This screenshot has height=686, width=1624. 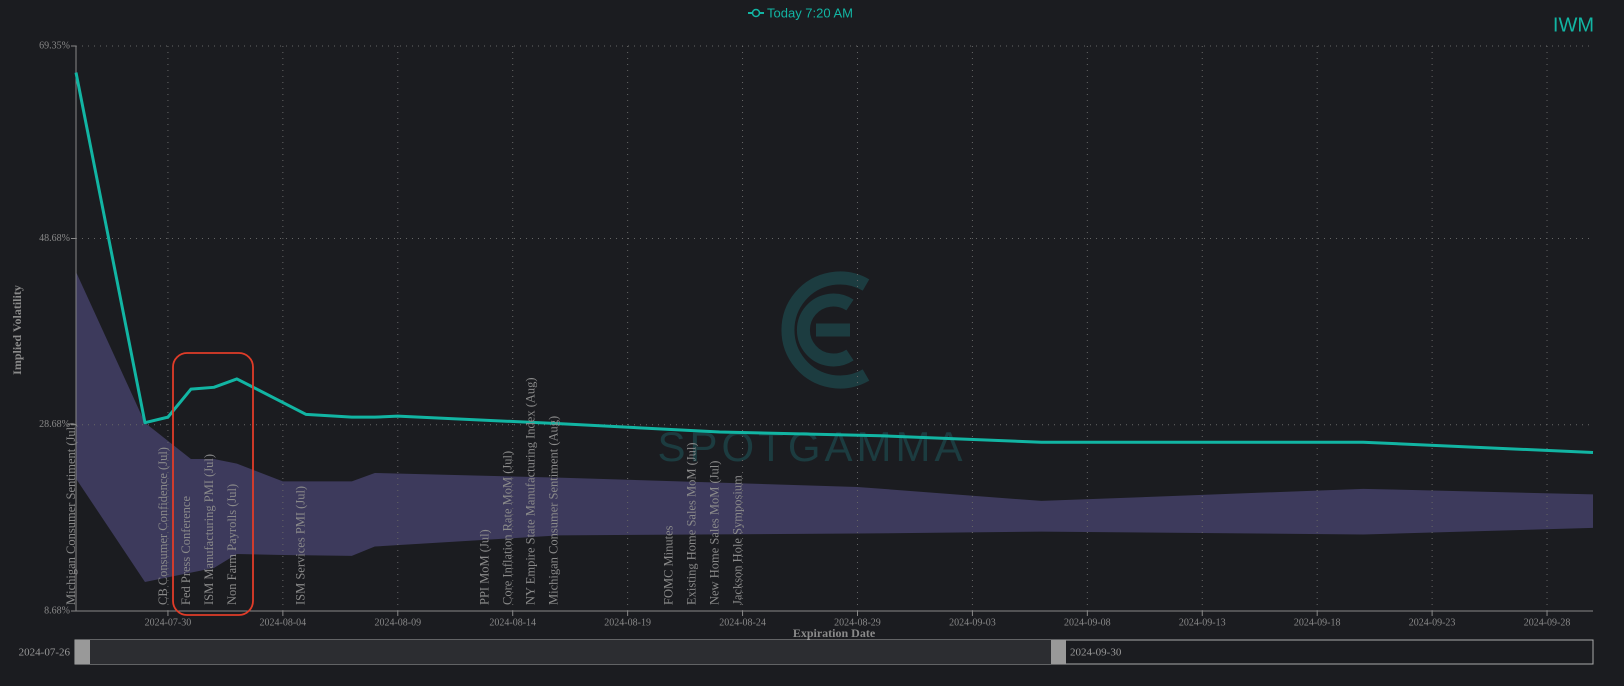 What do you see at coordinates (397, 622) in the screenshot?
I see `x-tick-label: 2024-08-09` at bounding box center [397, 622].